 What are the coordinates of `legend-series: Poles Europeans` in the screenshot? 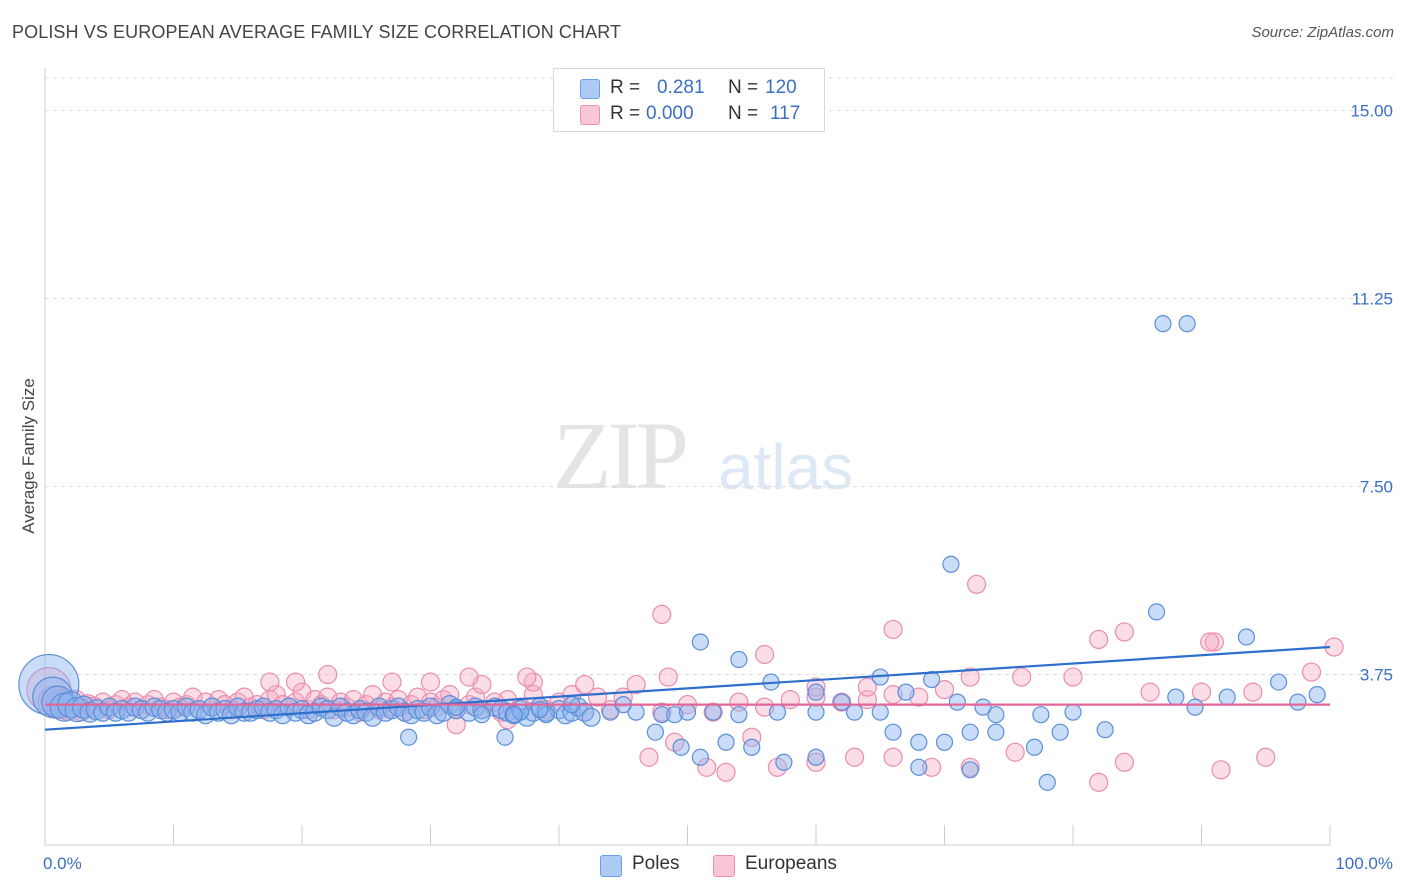 It's located at (703, 865).